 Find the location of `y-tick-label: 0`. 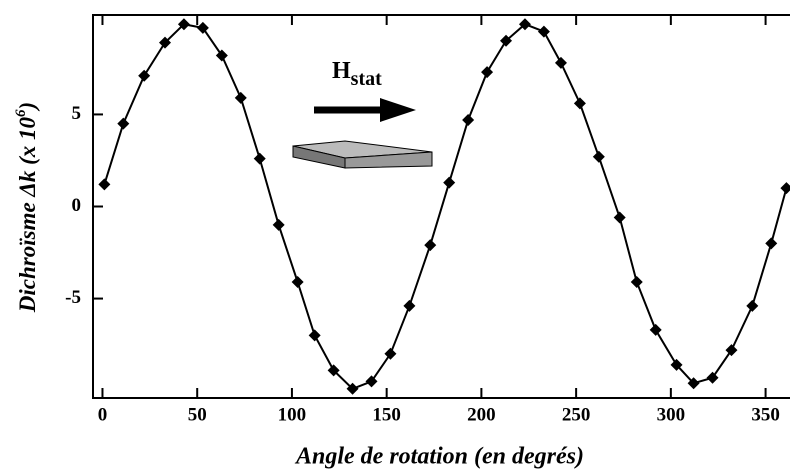

y-tick-label: 0 is located at coordinates (77, 205).